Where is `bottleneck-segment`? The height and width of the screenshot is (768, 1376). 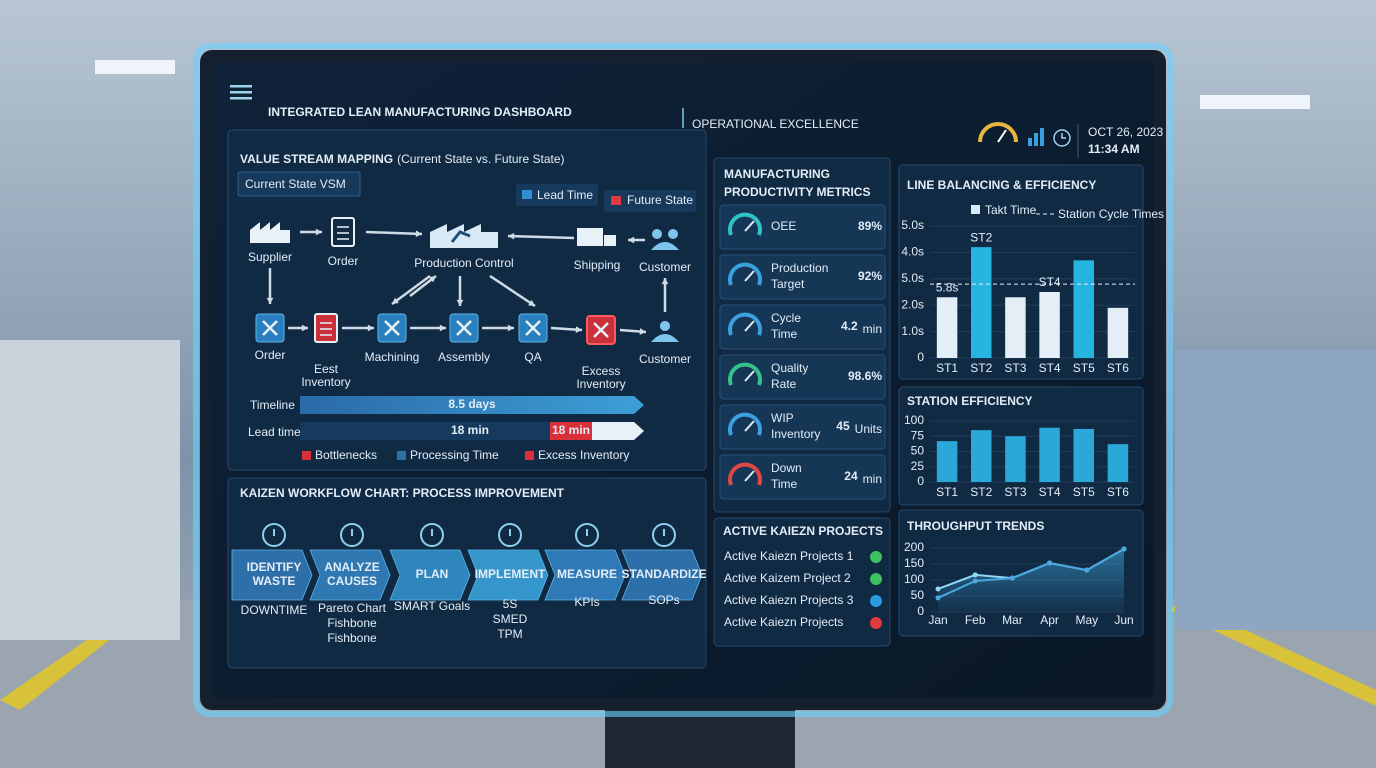
bottleneck-segment is located at coordinates (571, 431).